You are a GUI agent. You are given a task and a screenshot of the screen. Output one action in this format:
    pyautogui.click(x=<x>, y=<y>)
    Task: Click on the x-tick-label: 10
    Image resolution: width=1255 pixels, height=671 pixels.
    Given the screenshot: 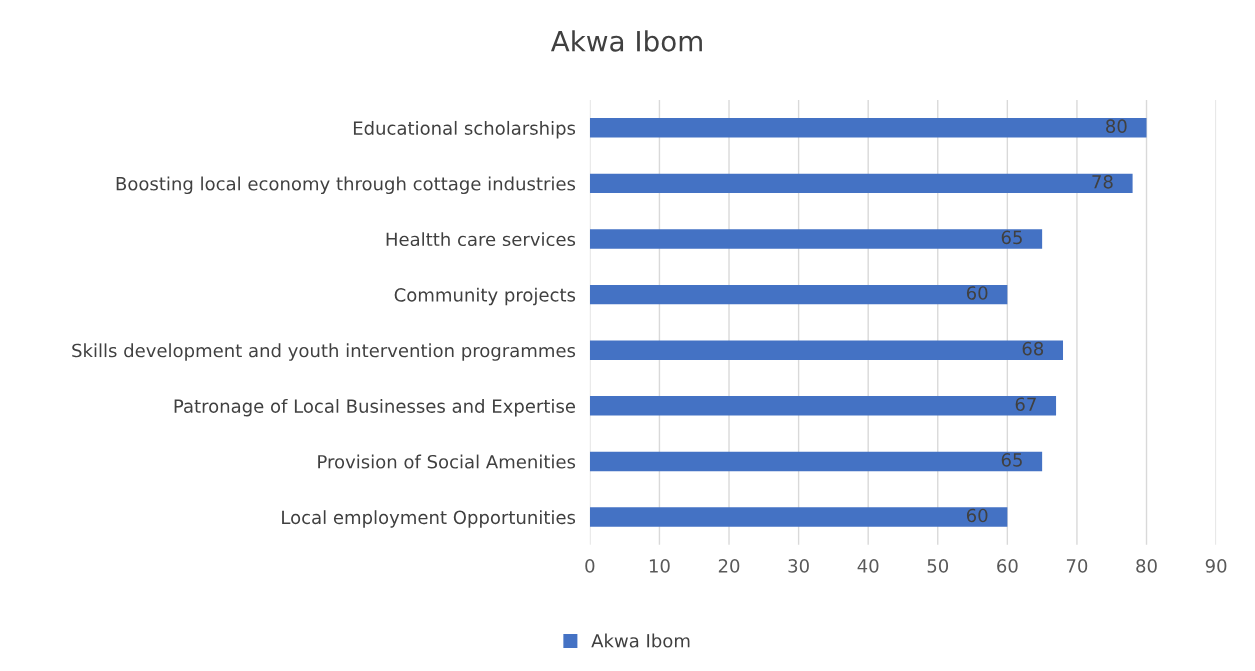 What is the action you would take?
    pyautogui.click(x=659, y=566)
    